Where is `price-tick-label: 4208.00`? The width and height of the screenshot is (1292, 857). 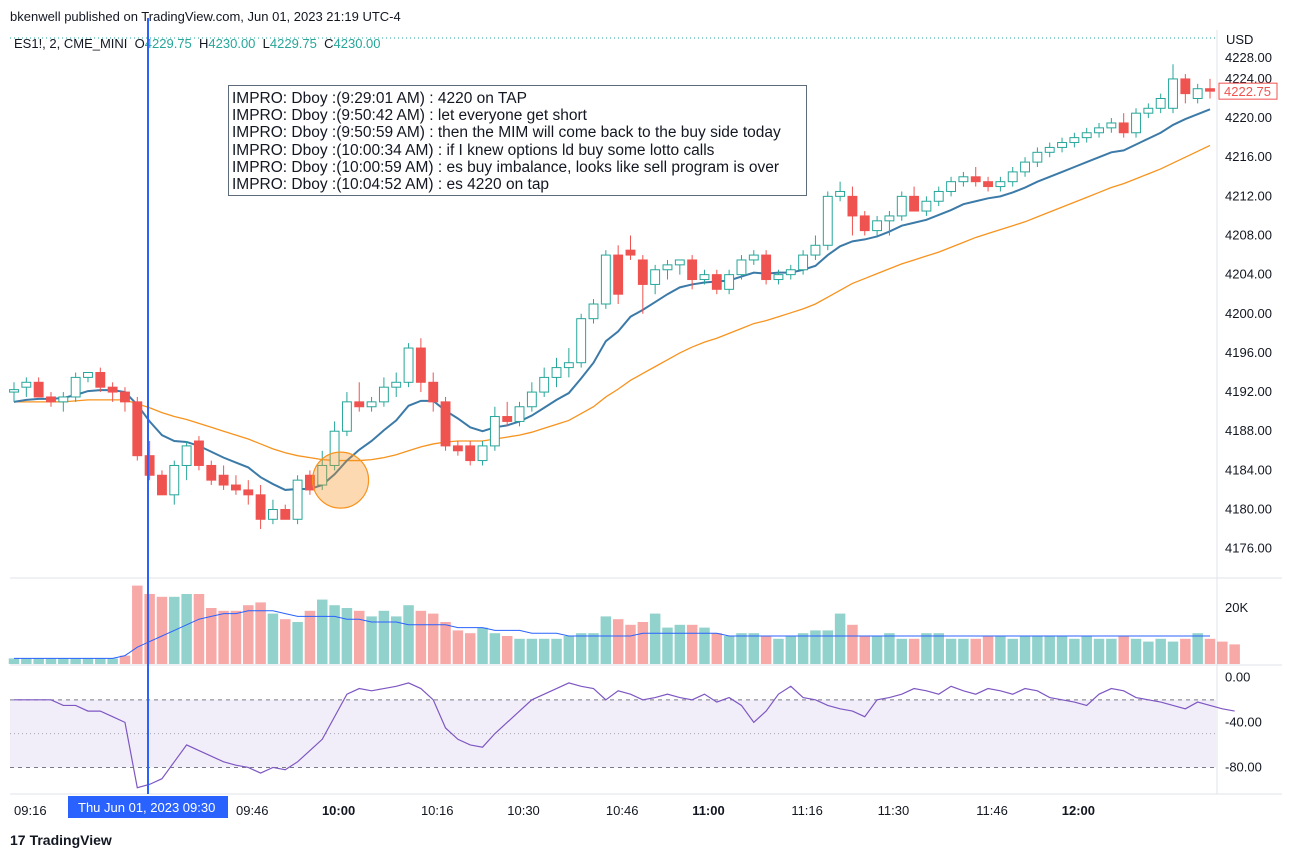
price-tick-label: 4208.00 is located at coordinates (1248, 235).